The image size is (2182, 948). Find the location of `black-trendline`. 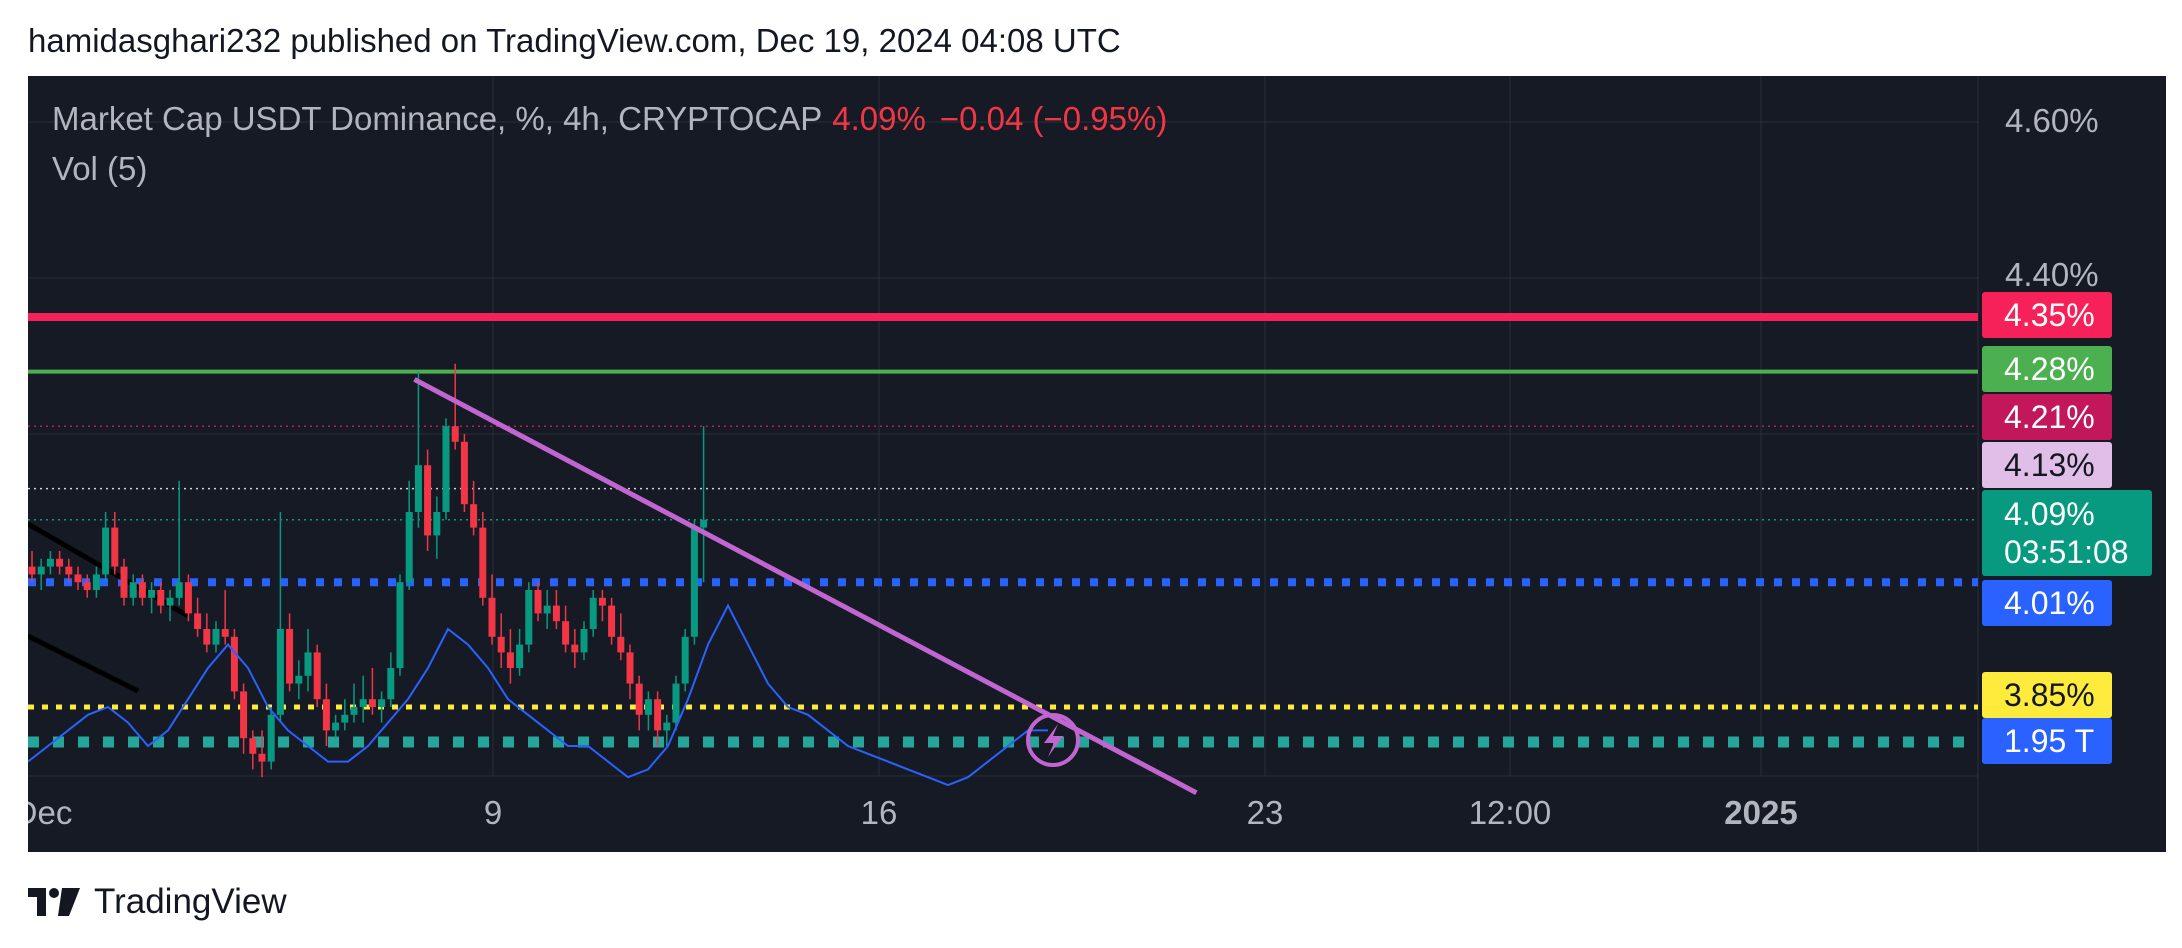

black-trendline is located at coordinates (84, 663).